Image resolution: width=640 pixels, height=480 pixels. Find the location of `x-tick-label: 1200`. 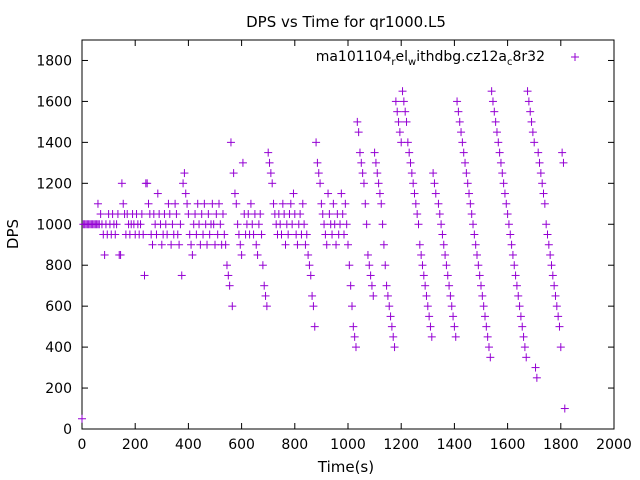

x-tick-label: 1200 is located at coordinates (401, 445).